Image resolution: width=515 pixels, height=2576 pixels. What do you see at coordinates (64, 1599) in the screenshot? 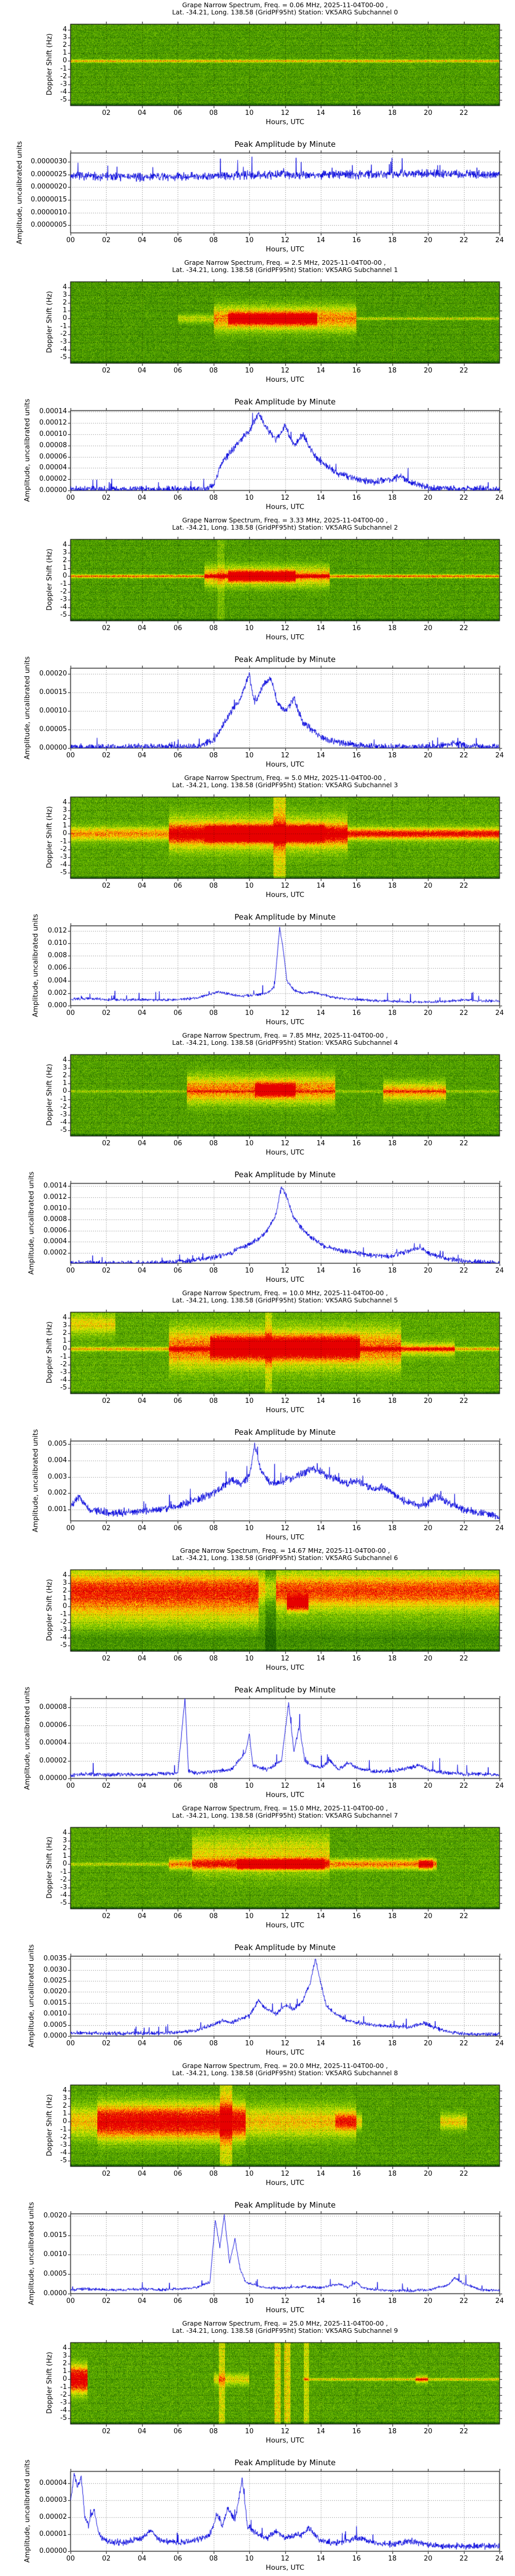
I see `spec-ytick-label: 1` at bounding box center [64, 1599].